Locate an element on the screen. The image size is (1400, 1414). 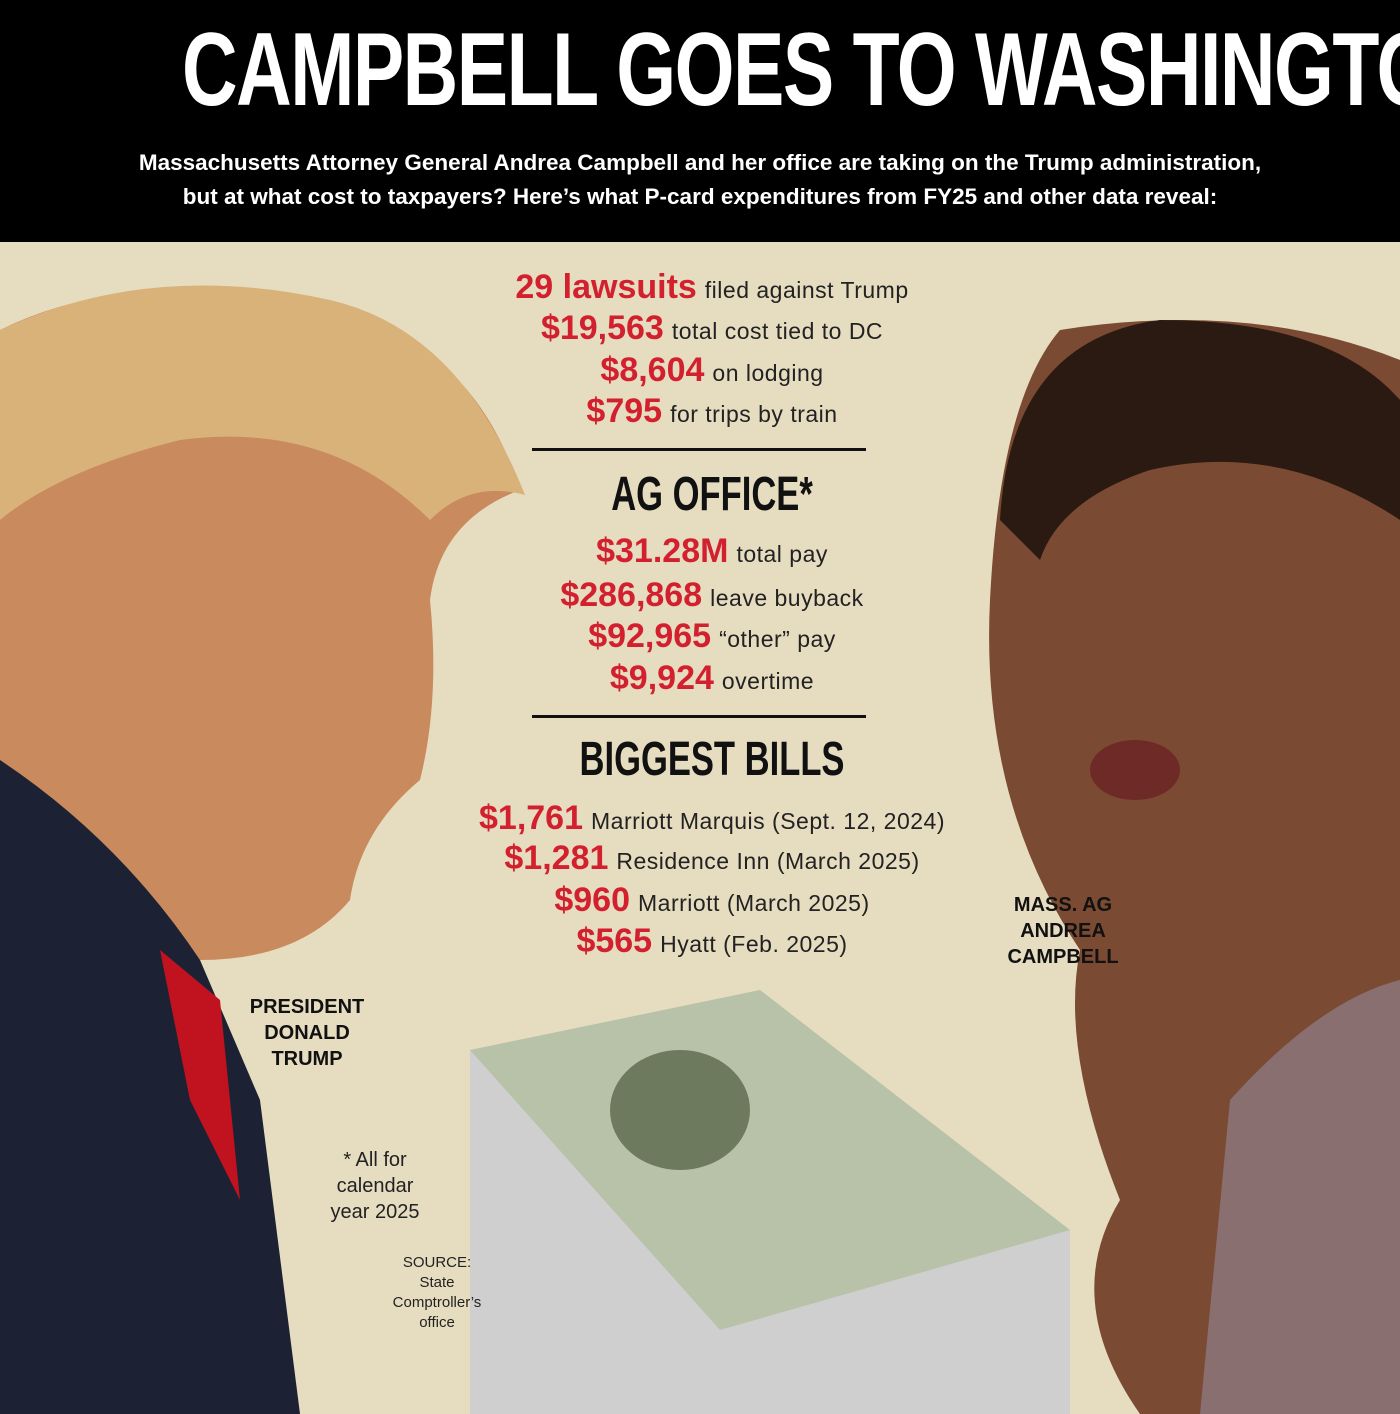
footnote-label: * All for is located at coordinates (375, 1160).